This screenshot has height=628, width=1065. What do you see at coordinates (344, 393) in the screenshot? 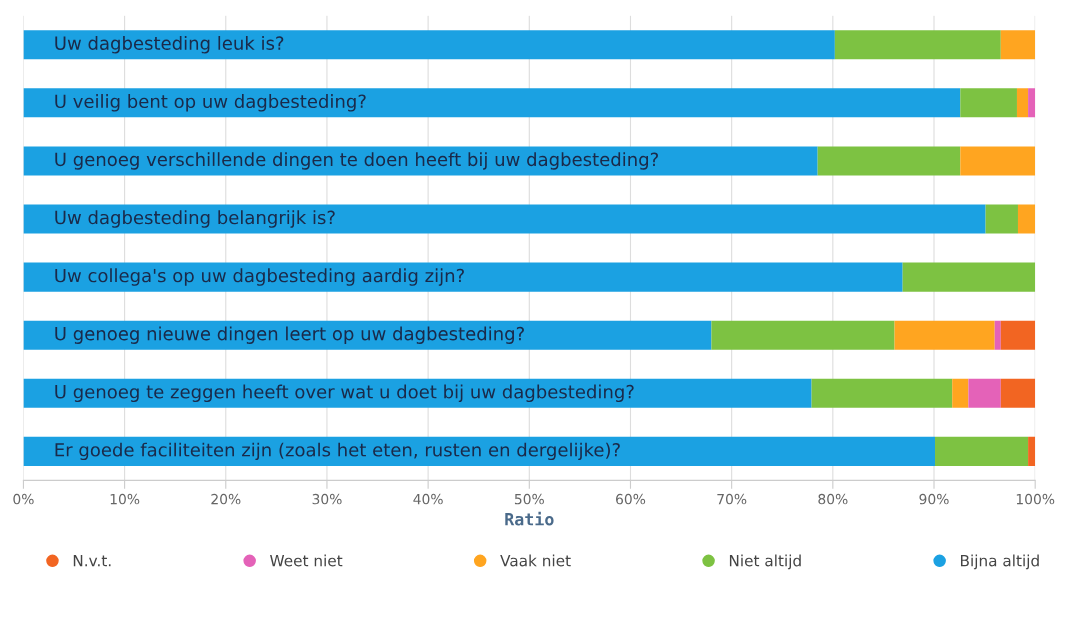
I see `y-tick-label: U genoeg te zeggen heeft over wat u doet bij uw dagbesteding?` at bounding box center [344, 393].